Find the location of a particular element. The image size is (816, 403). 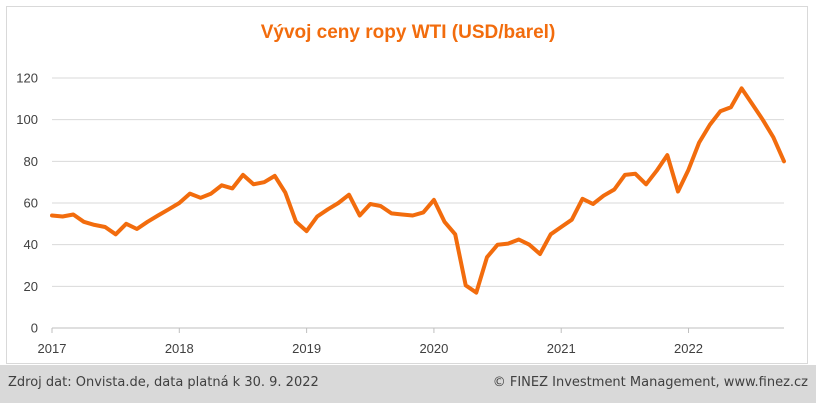

x-tick-label: 2019 is located at coordinates (306, 348).